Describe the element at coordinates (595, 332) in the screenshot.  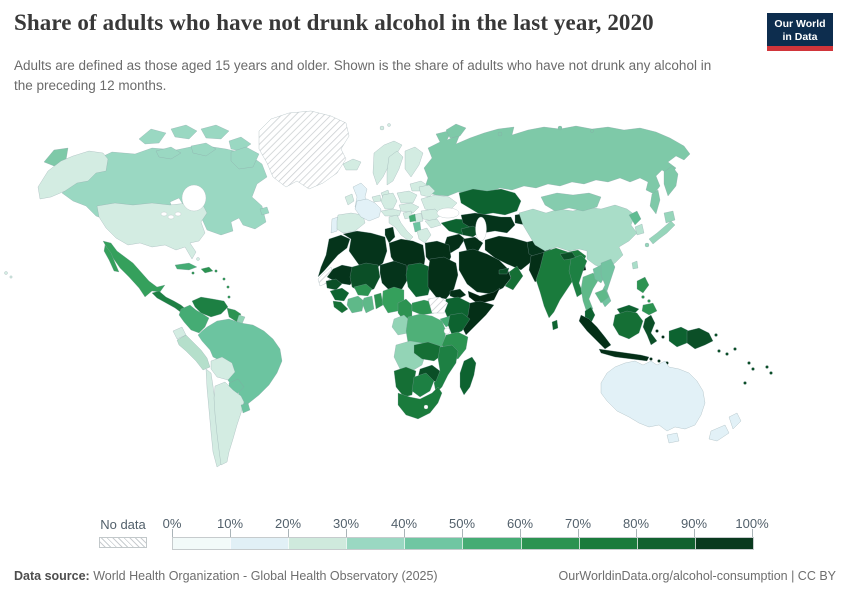
I see `region-indonesia-sumatra` at that location.